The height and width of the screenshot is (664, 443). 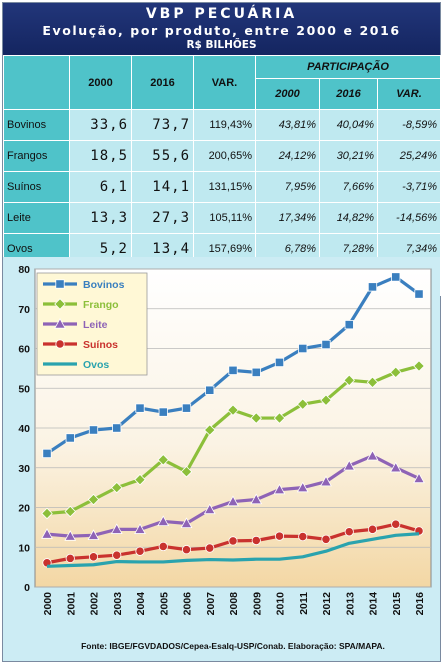 What do you see at coordinates (48, 604) in the screenshot?
I see `x-tick-label: 2000` at bounding box center [48, 604].